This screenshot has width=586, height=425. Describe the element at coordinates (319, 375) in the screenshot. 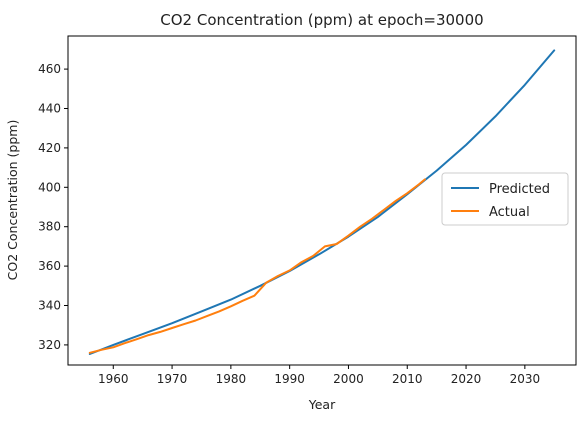

I see `x-axis: 1960 1970 1980 1990 2000 2010 2020 2030` at that location.